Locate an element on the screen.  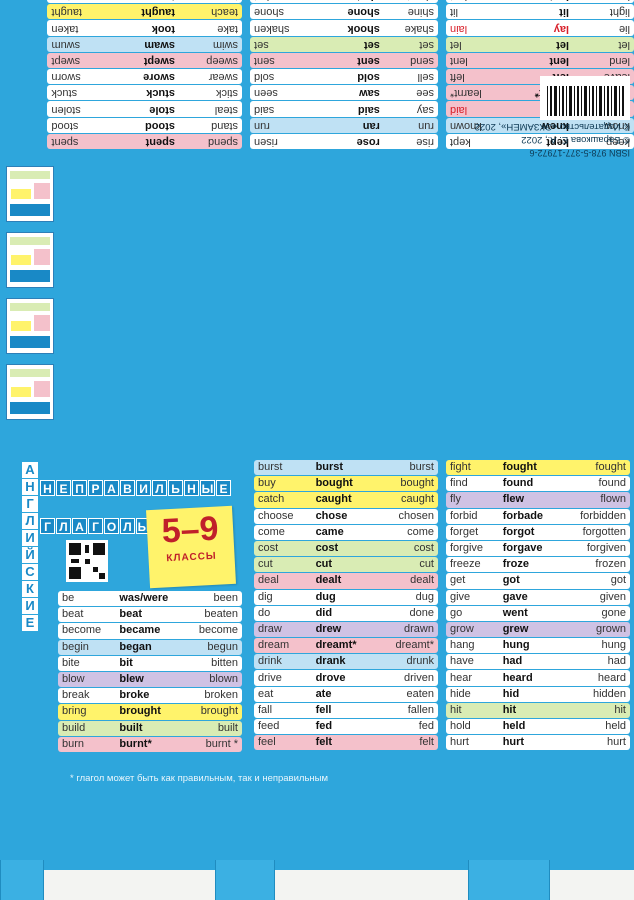
verb-infinitive: draw is located at coordinates (283, 629).